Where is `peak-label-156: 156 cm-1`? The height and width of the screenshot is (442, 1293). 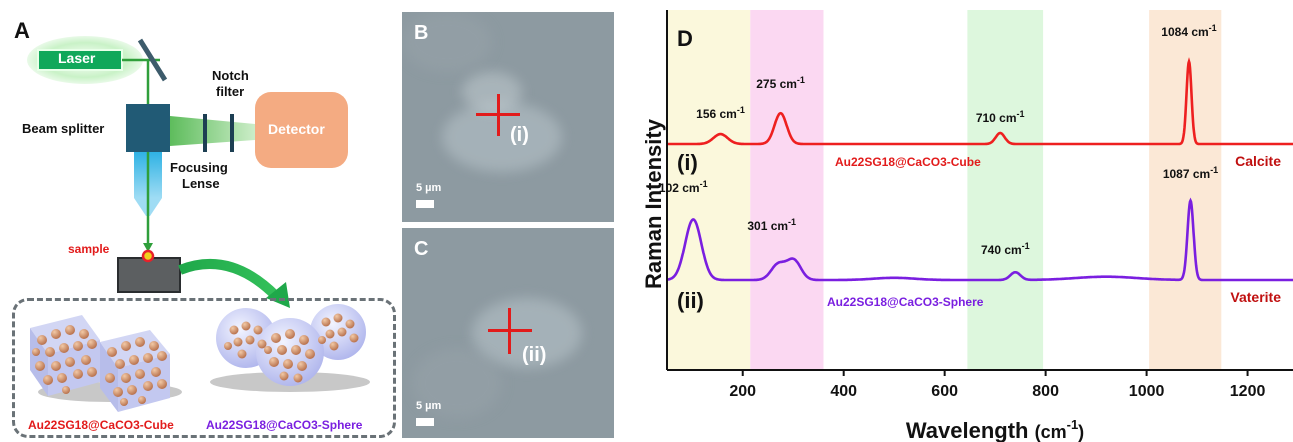
peak-label-156: 156 cm-1 is located at coordinates (720, 113).